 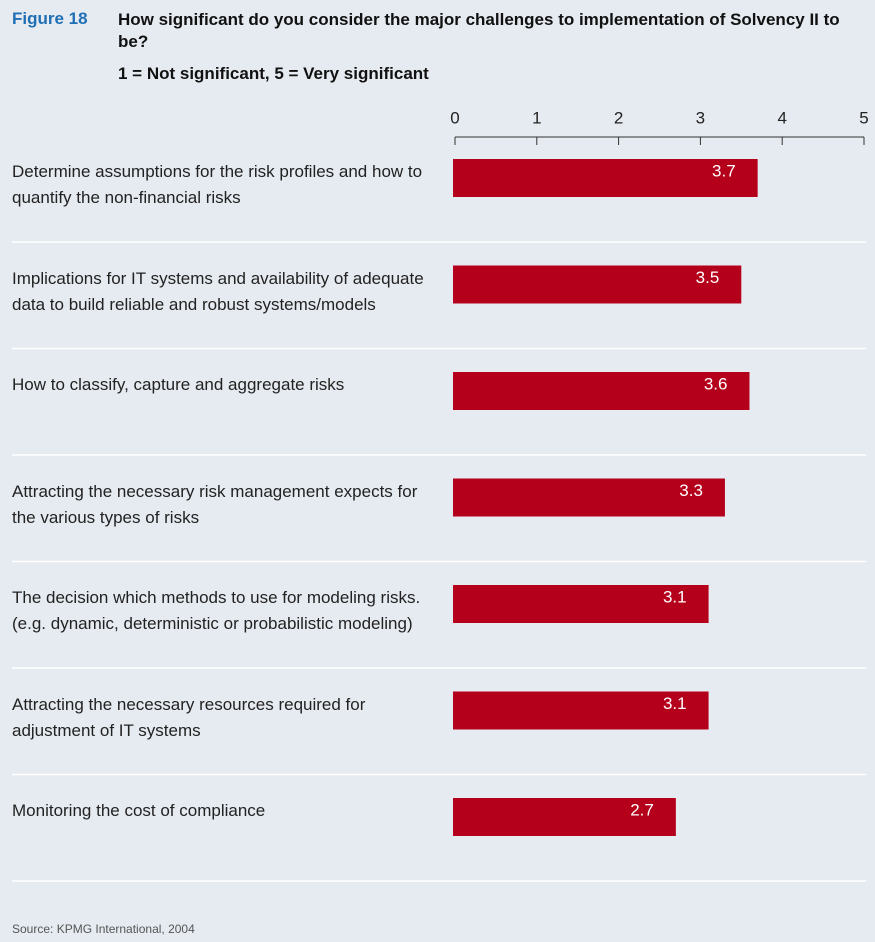 I want to click on value-label: 3.5, so click(x=708, y=277).